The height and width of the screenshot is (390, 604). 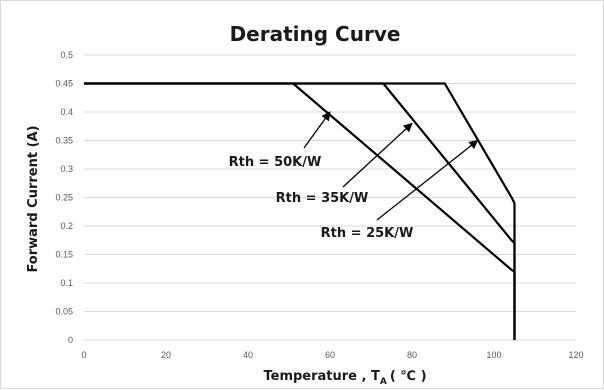 I want to click on x-tick-label-3: 60, so click(x=330, y=355).